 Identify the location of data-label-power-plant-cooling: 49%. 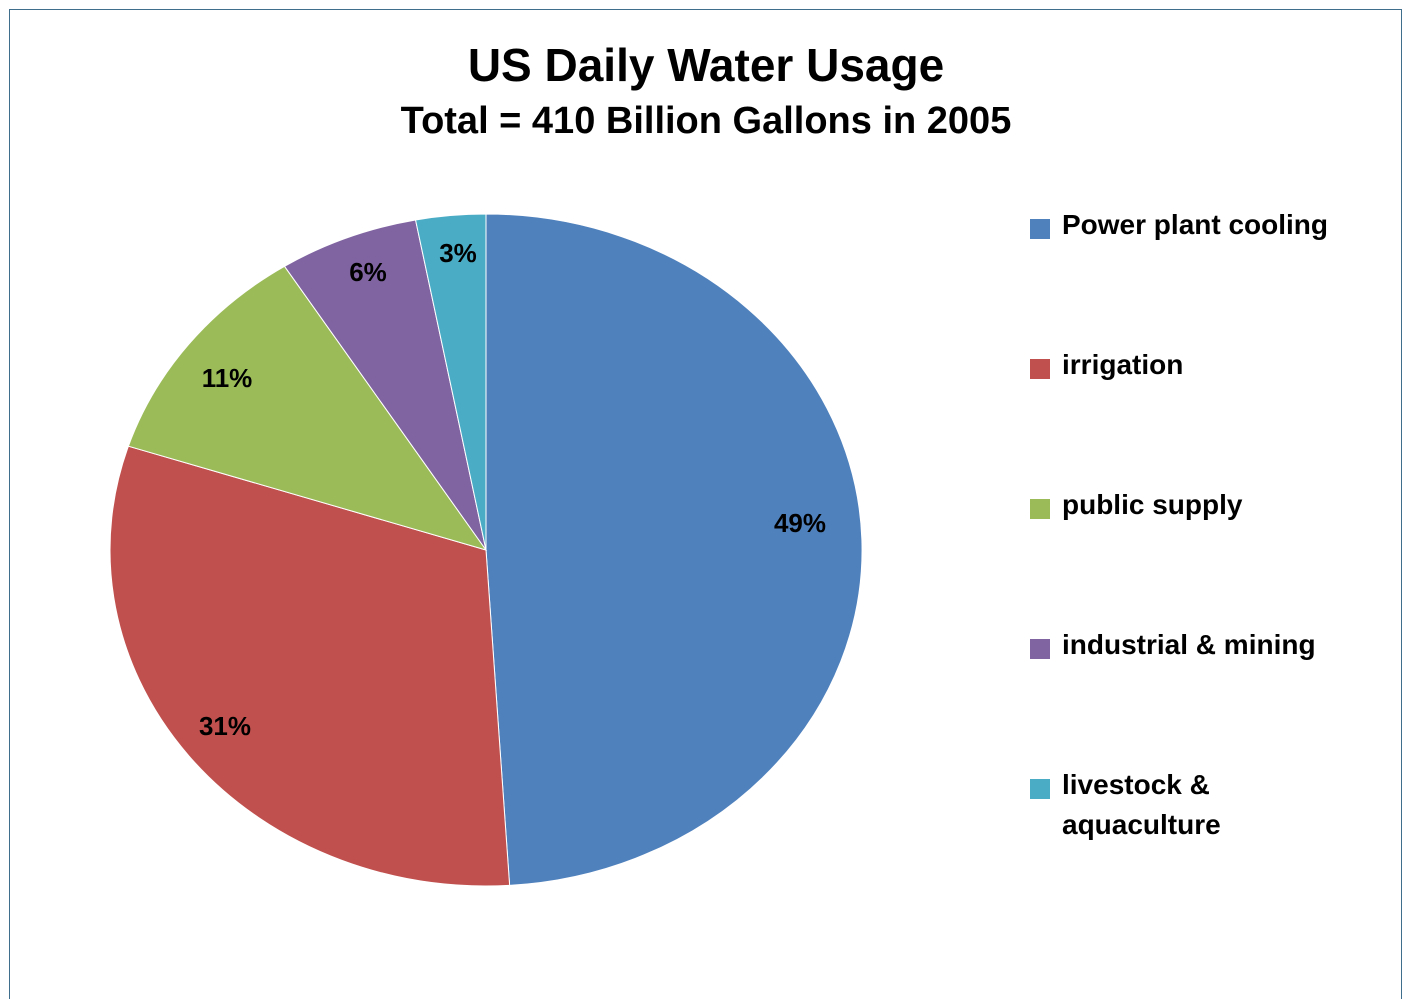
(800, 523).